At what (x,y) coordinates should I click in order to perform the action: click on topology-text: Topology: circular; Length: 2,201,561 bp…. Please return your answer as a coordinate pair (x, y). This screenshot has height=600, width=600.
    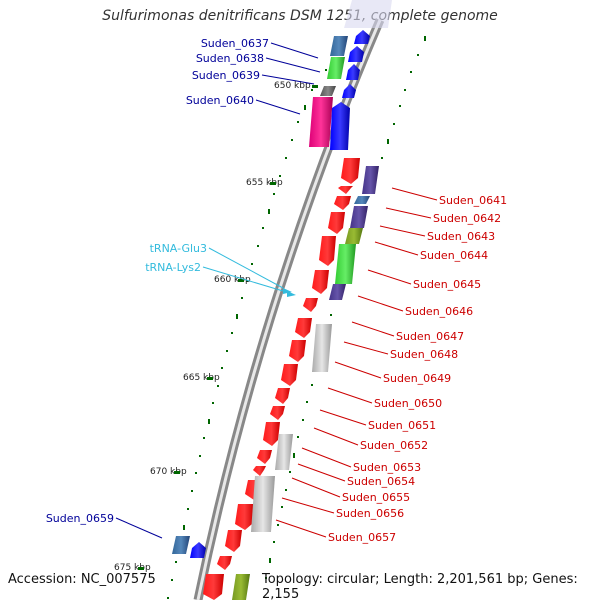
    Looking at the image, I should click on (420, 586).